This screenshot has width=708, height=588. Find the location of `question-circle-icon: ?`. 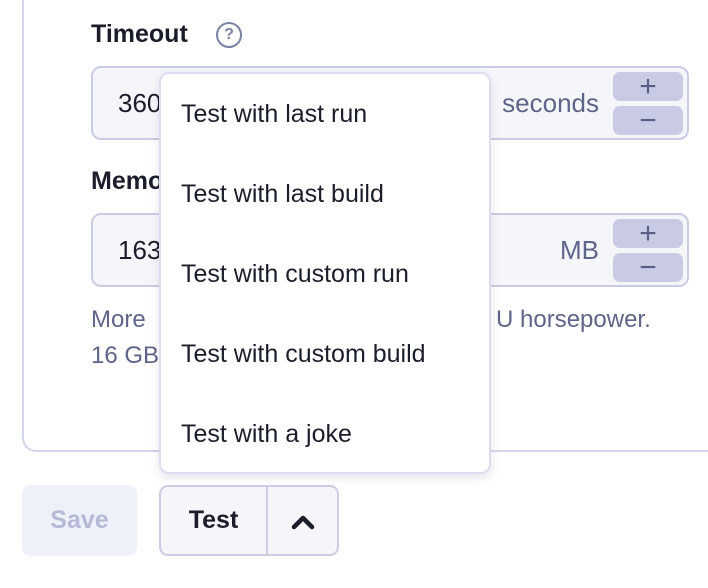

question-circle-icon: ? is located at coordinates (229, 35).